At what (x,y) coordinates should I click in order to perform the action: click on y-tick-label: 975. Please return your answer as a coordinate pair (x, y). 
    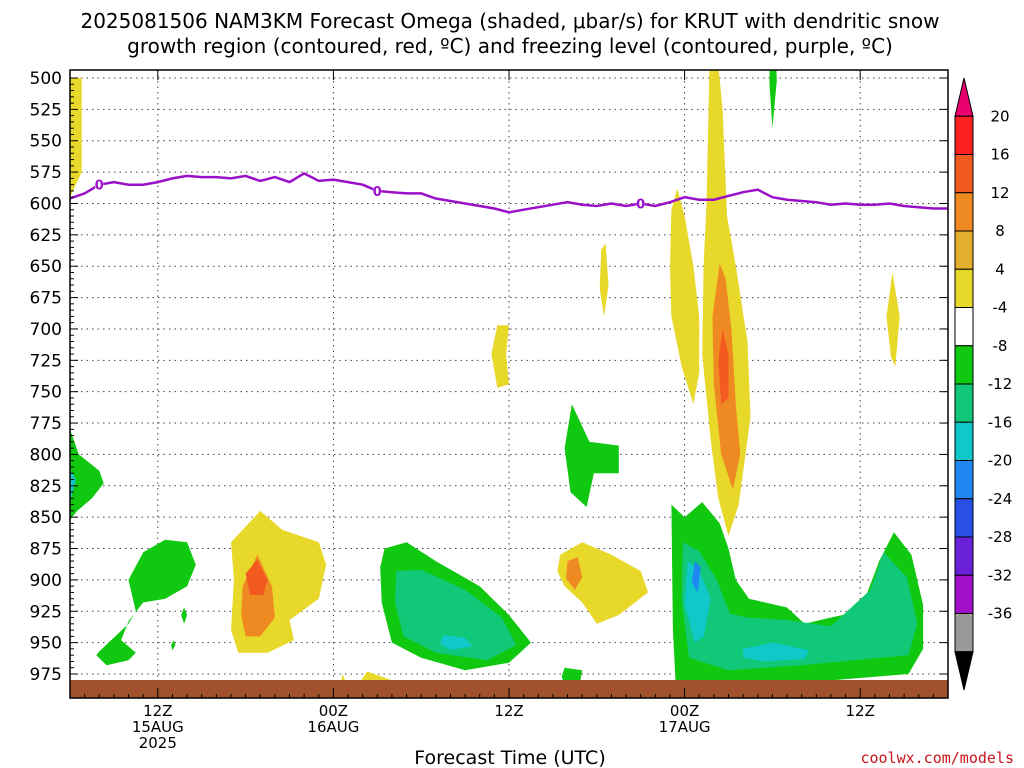
    Looking at the image, I should click on (46, 675).